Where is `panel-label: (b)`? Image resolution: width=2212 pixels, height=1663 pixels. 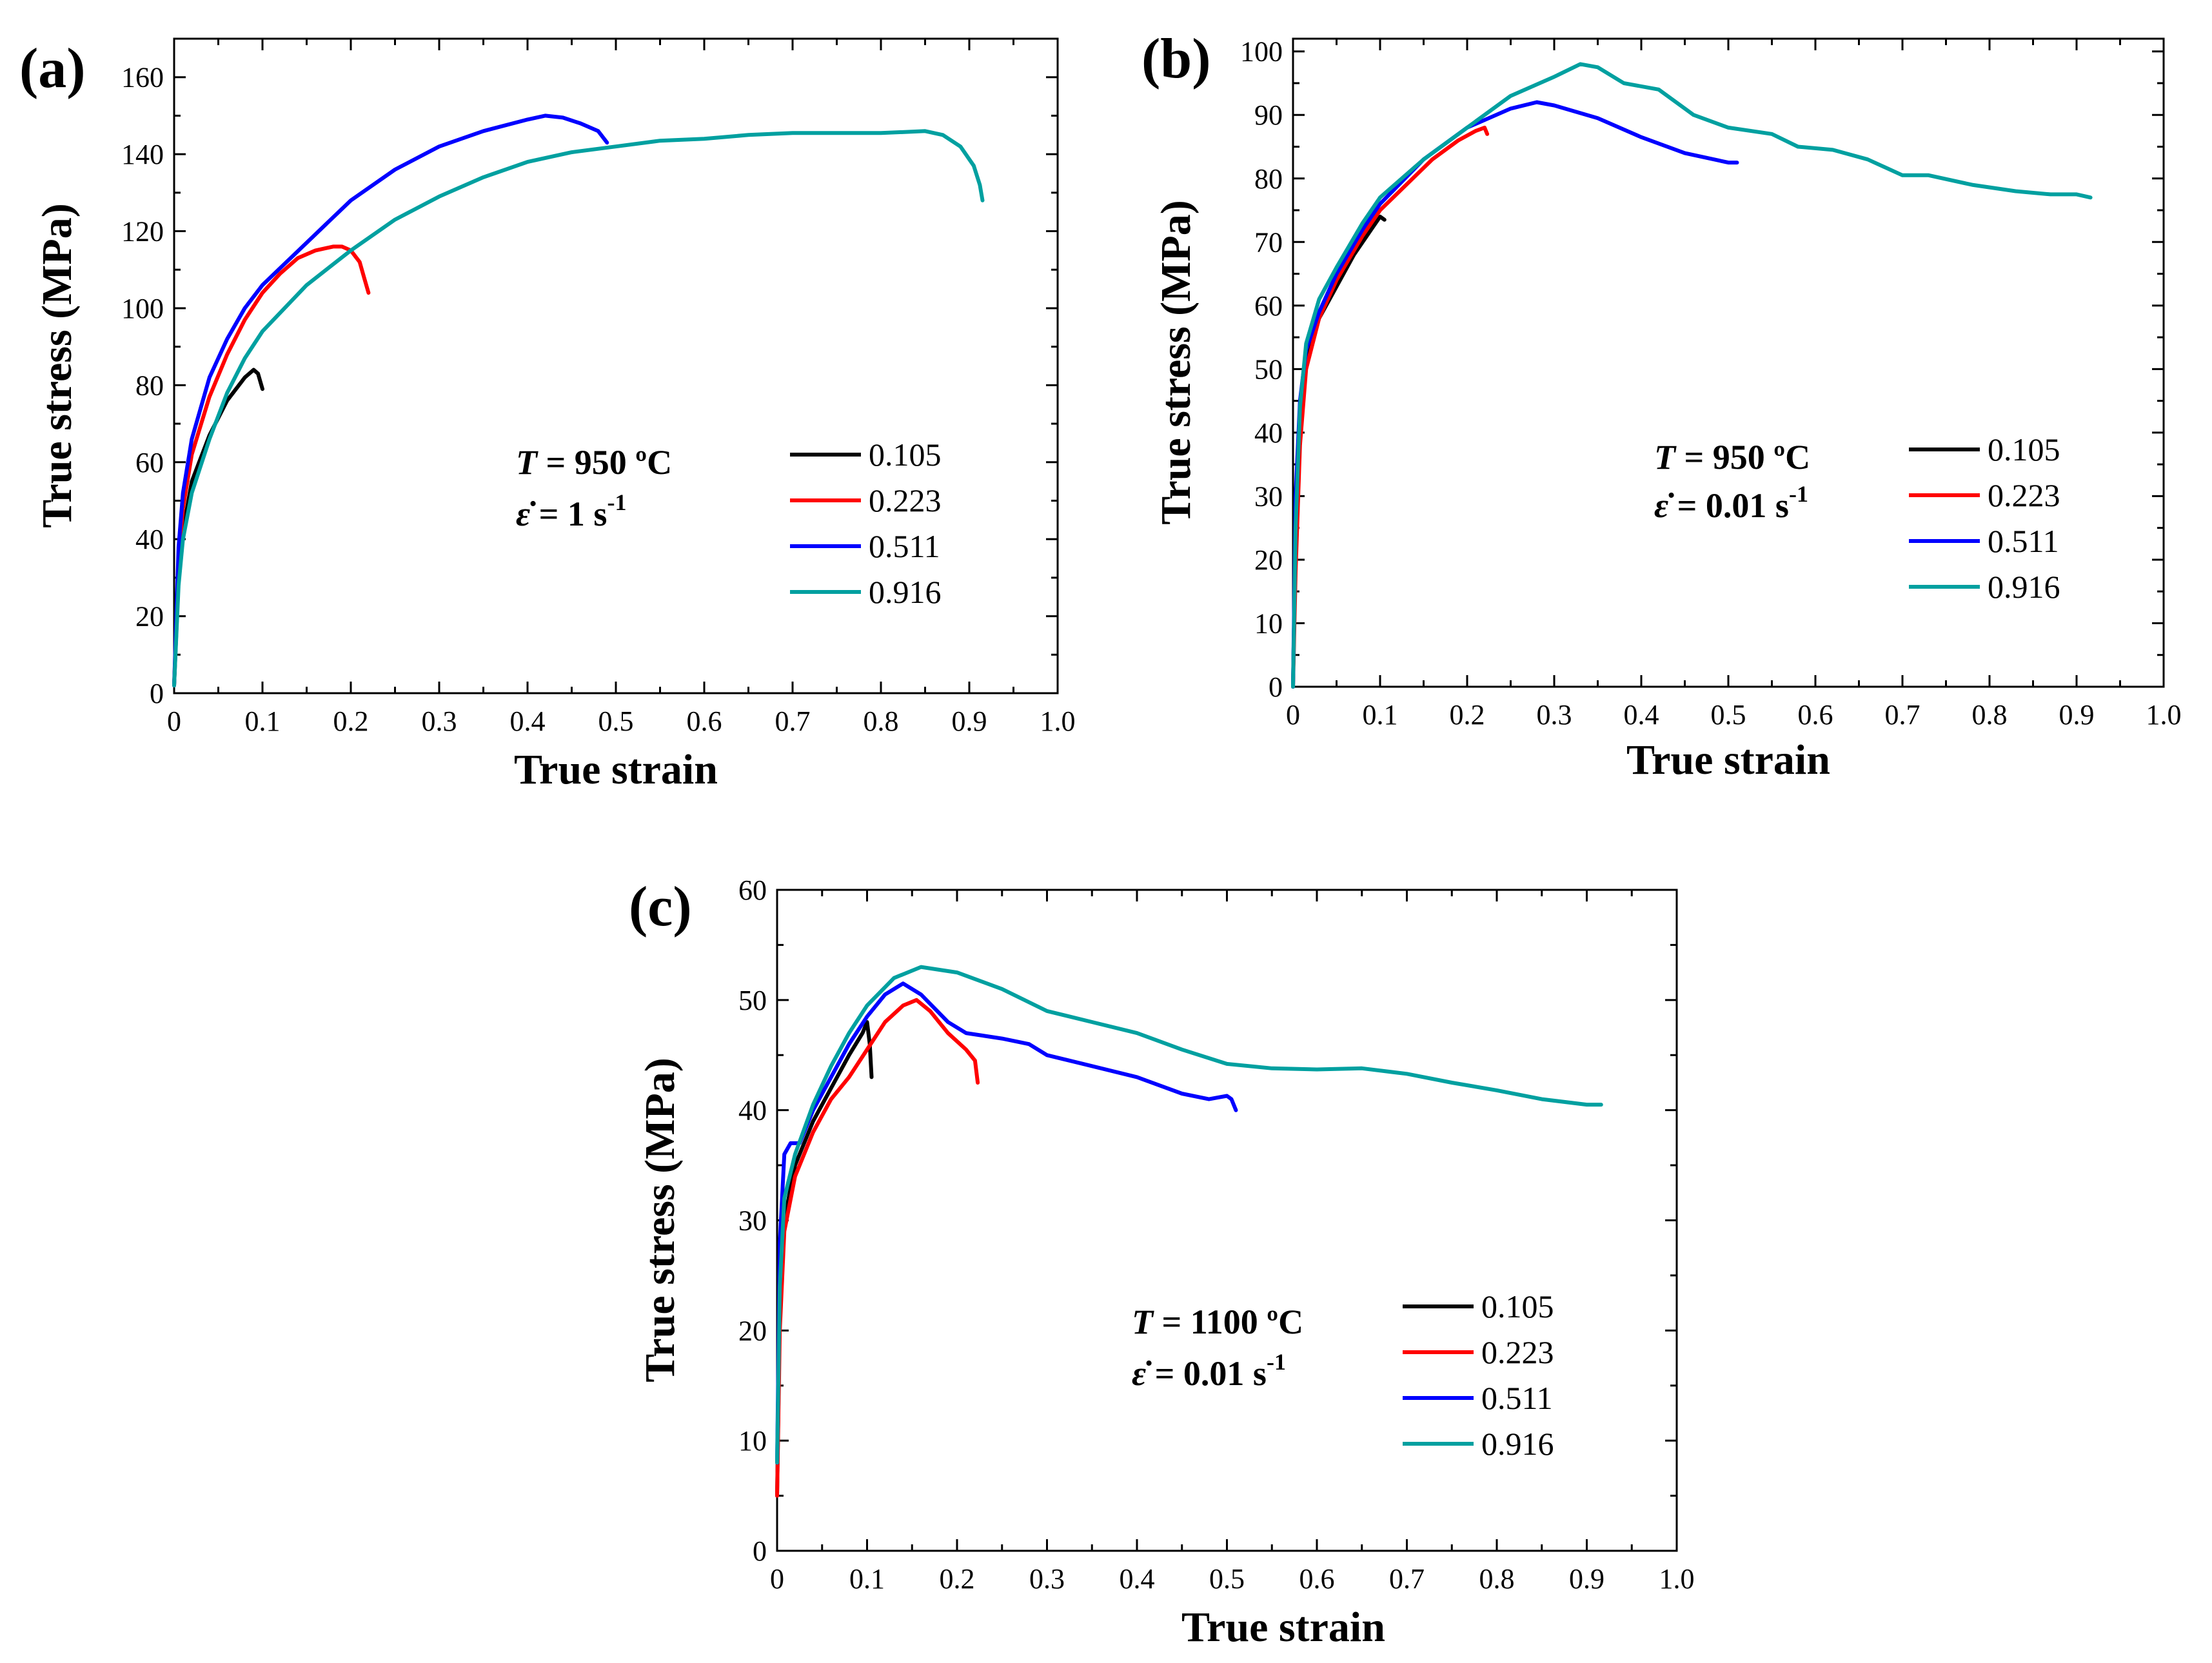
panel-label: (b) is located at coordinates (1176, 59).